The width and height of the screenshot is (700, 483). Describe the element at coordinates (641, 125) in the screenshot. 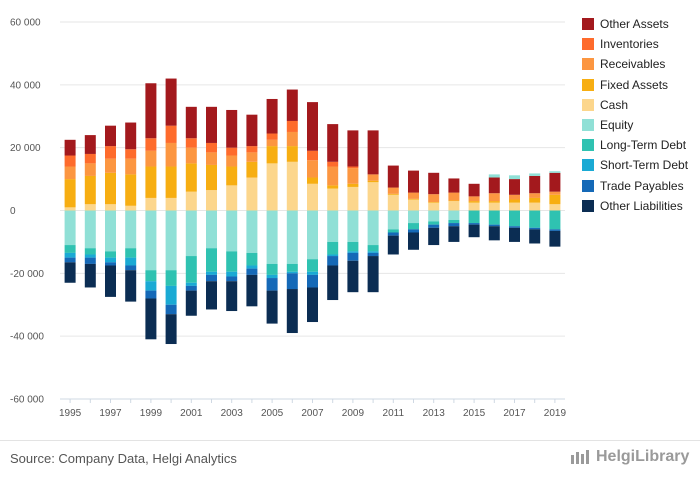

I see `legend-item: Equity` at that location.